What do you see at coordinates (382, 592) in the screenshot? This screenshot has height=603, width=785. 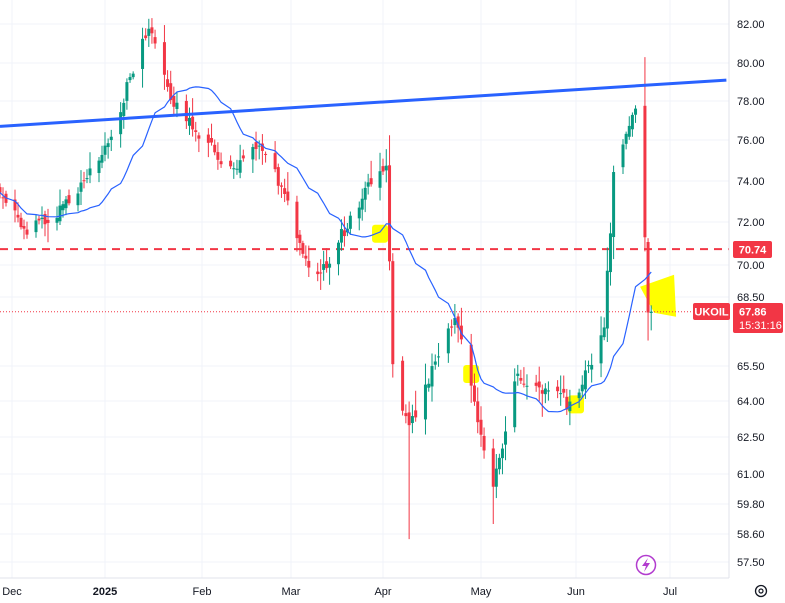 I see `time-tick-label: Apr` at bounding box center [382, 592].